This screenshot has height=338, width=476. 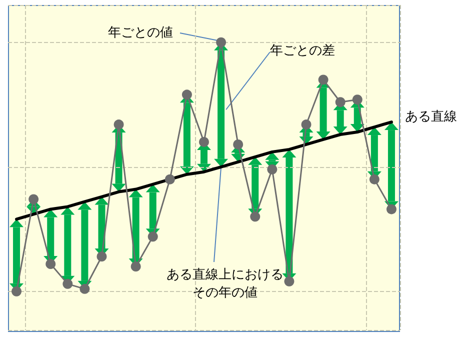 What do you see at coordinates (140, 33) in the screenshot?
I see `text: 年ごとの値` at bounding box center [140, 33].